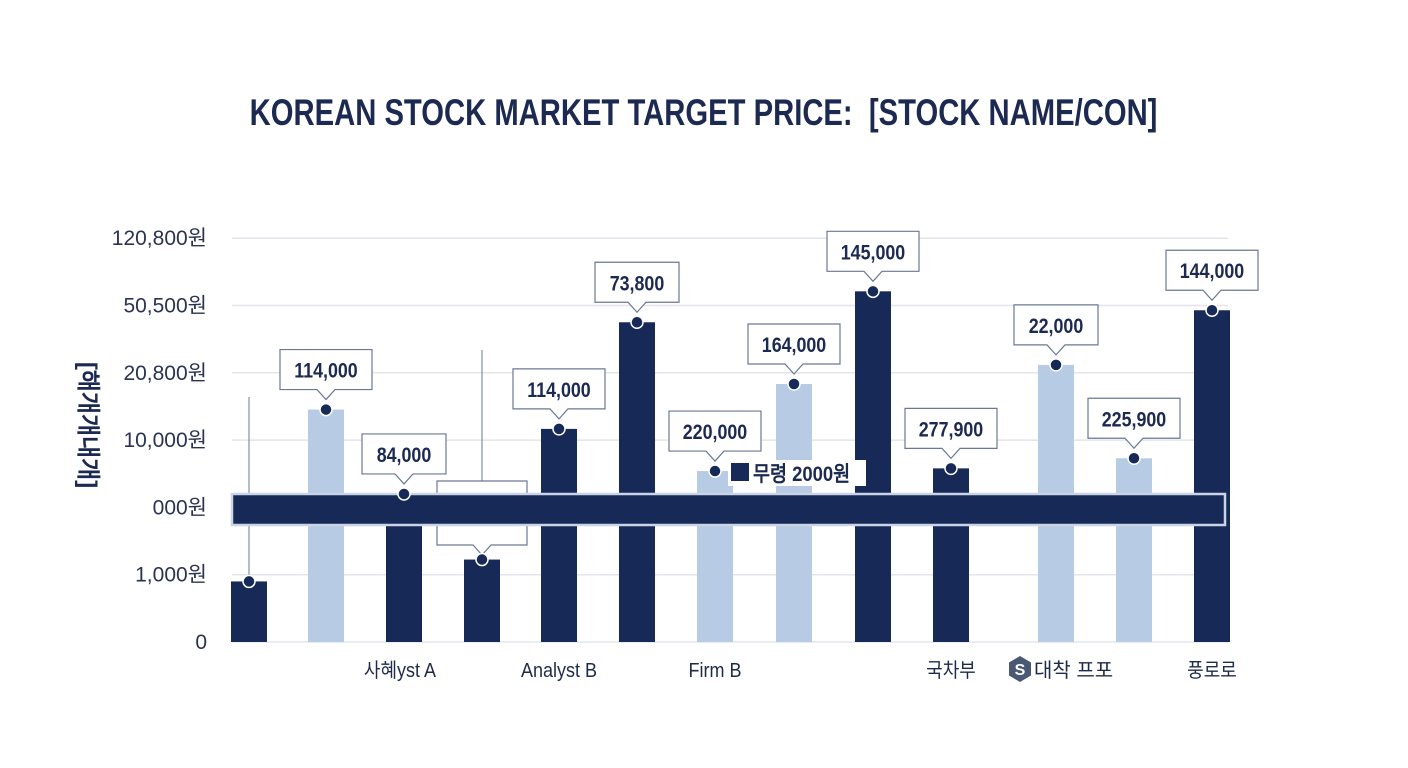 This screenshot has width=1408, height=768. I want to click on data-label-callout: 145,000, so click(873, 256).